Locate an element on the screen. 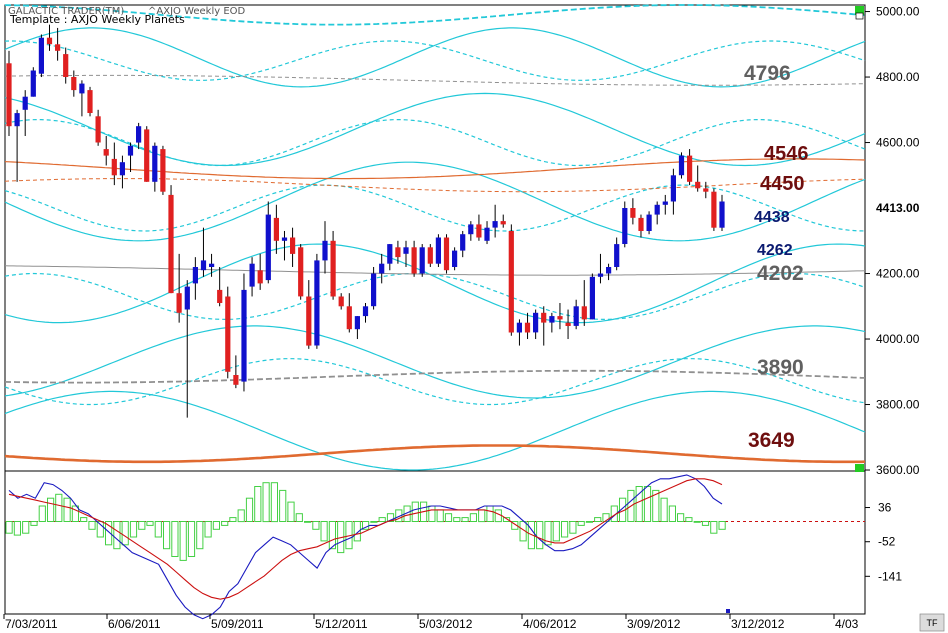  level-label-4438: 4438 is located at coordinates (772, 217).